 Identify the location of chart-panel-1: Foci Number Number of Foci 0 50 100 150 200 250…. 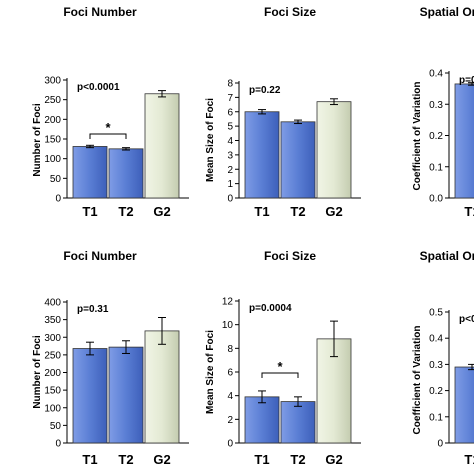
(110, 112).